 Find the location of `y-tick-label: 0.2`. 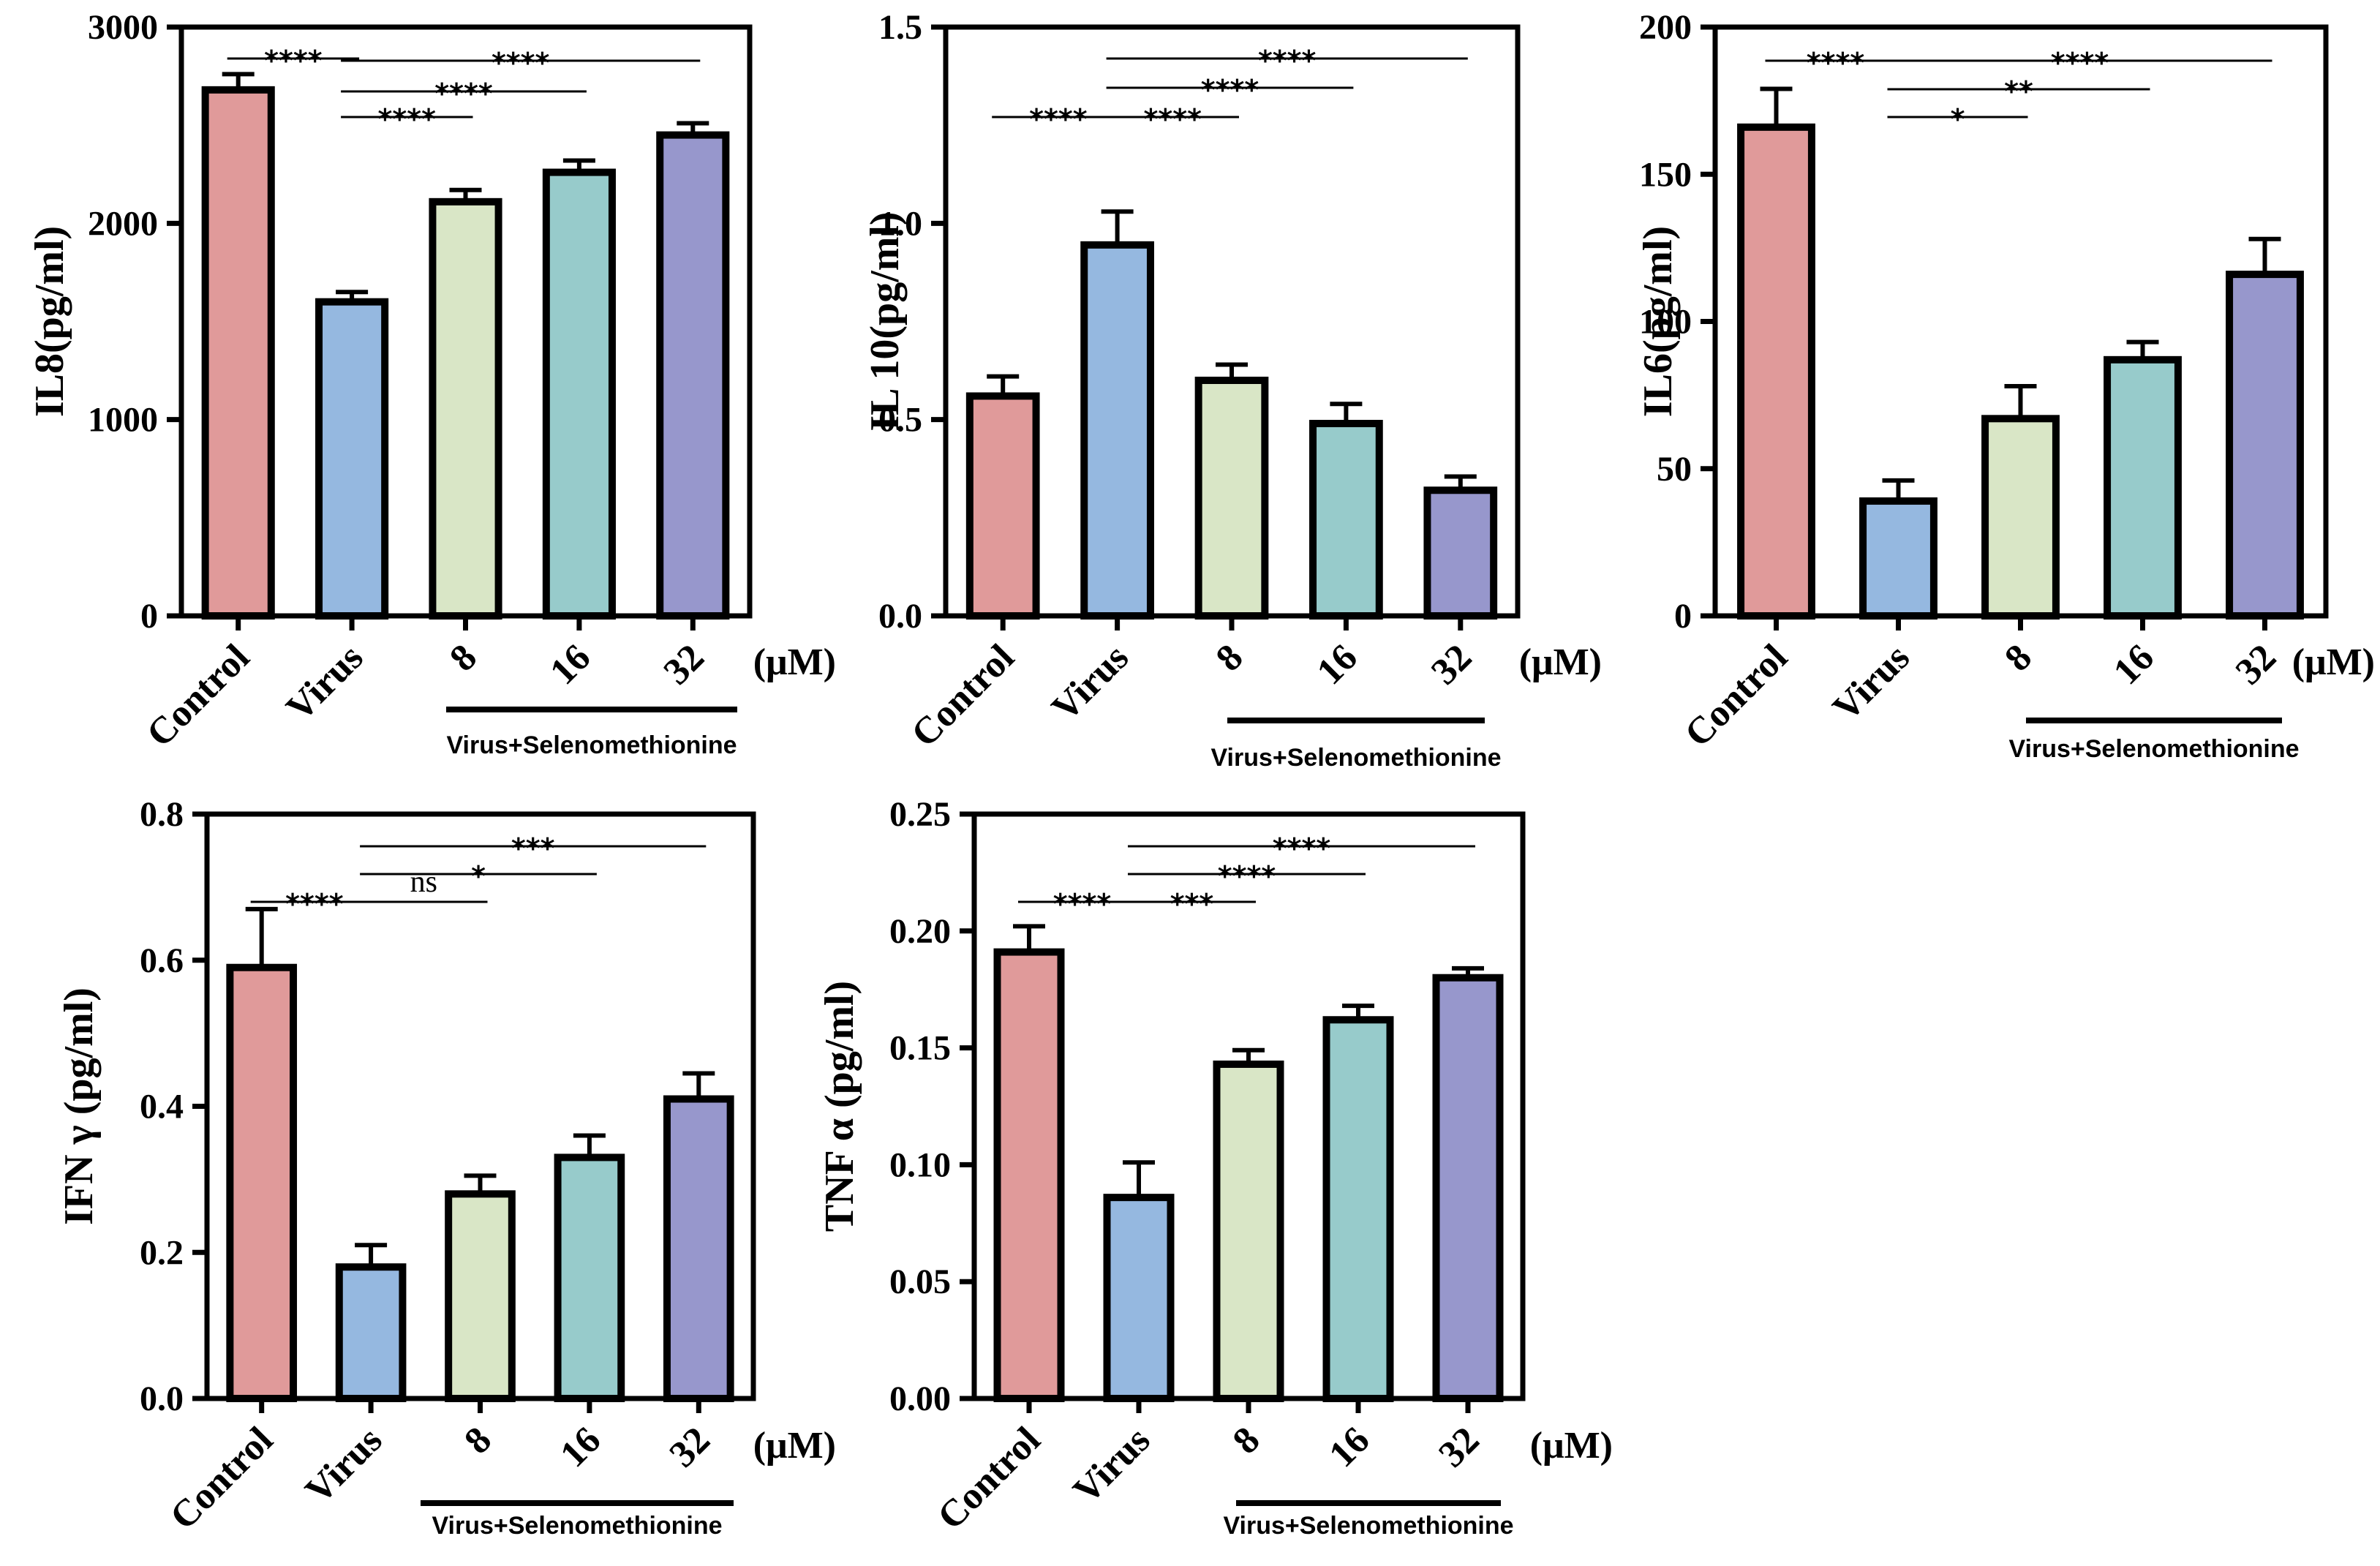

y-tick-label: 0.2 is located at coordinates (162, 1252).